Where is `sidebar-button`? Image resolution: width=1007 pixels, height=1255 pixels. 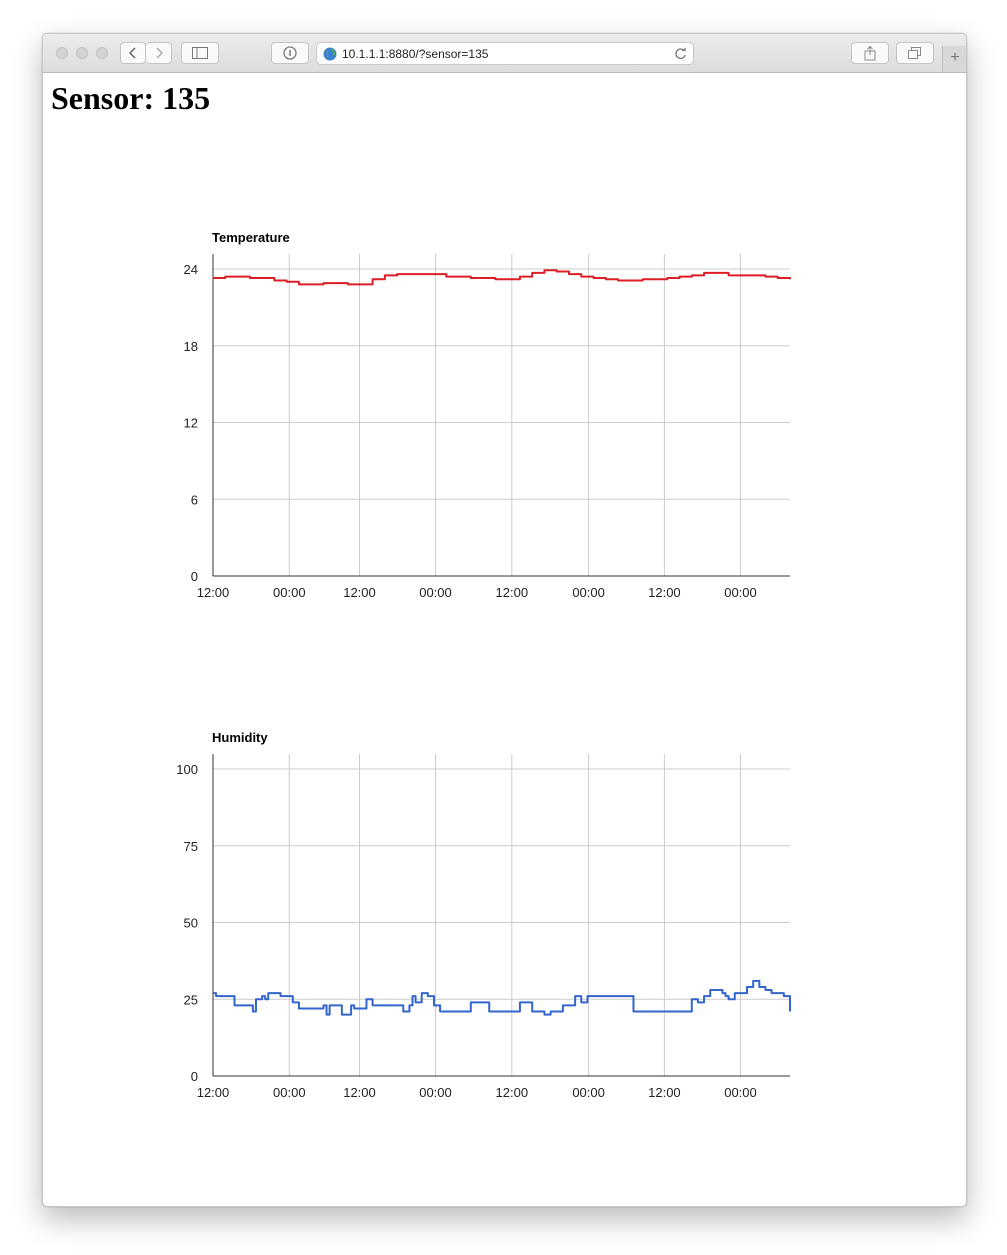
sidebar-button is located at coordinates (200, 53).